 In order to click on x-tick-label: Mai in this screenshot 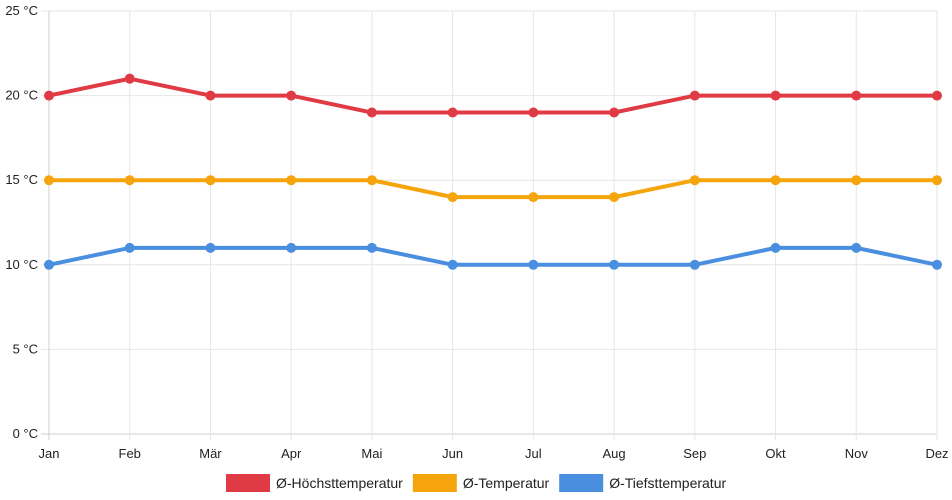, I will do `click(371, 453)`.